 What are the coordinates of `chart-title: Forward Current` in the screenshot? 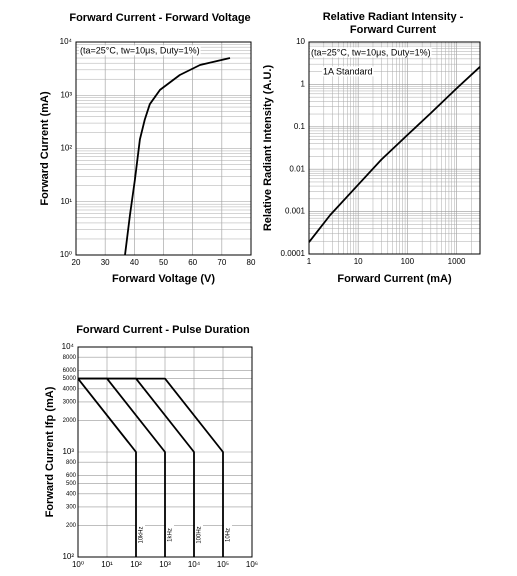 It's located at (393, 30).